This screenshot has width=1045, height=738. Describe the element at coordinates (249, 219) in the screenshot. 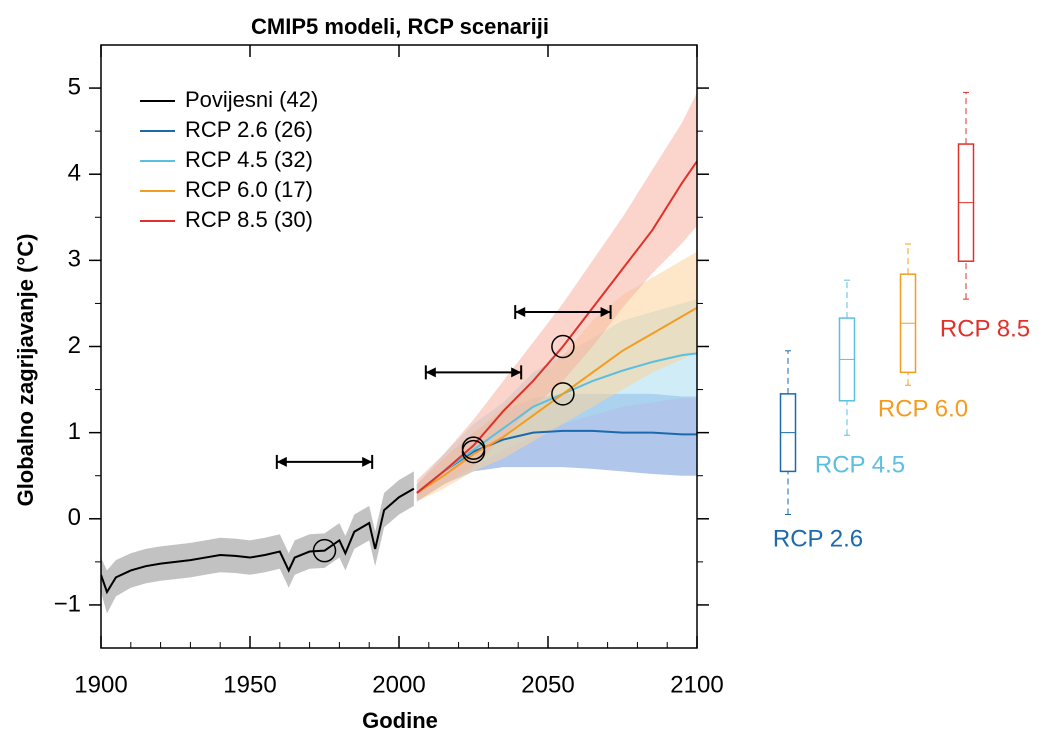

I see `legend-label: RCP 8.5 (30)` at that location.